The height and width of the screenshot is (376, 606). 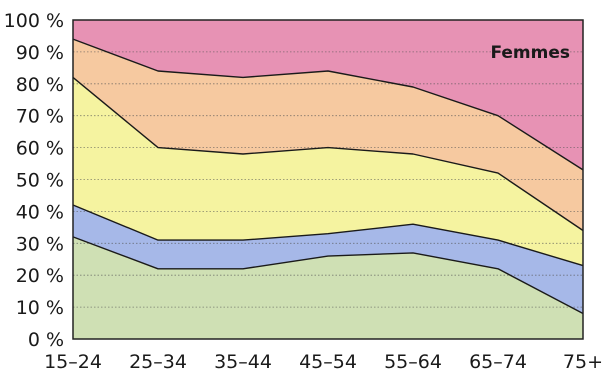 I want to click on x-tick-label: 15–24, so click(x=73, y=362).